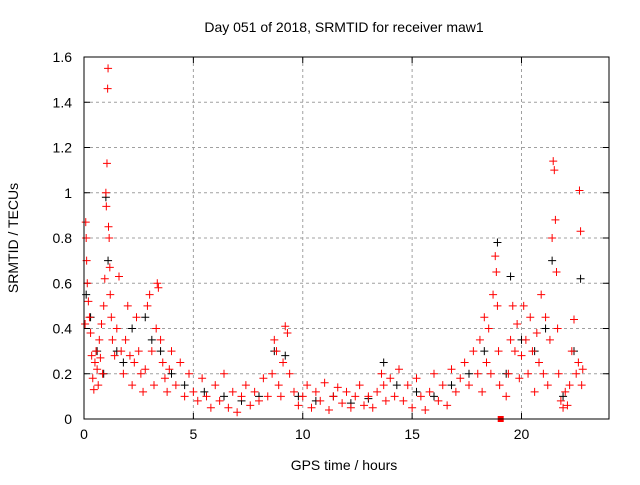 This screenshot has height=485, width=640. I want to click on x-tick-label: 5, so click(193, 434).